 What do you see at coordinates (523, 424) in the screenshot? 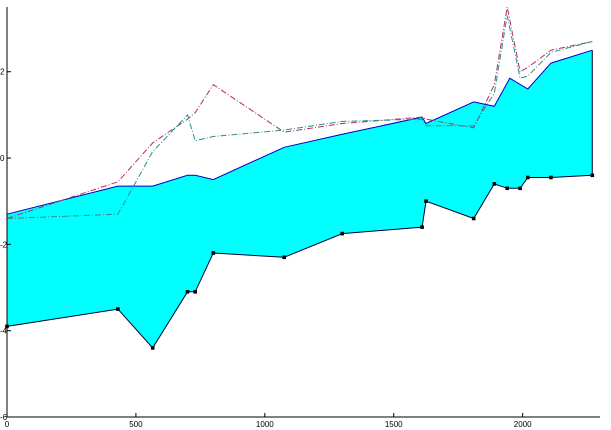
I see `x-tick-label: 2000` at bounding box center [523, 424].